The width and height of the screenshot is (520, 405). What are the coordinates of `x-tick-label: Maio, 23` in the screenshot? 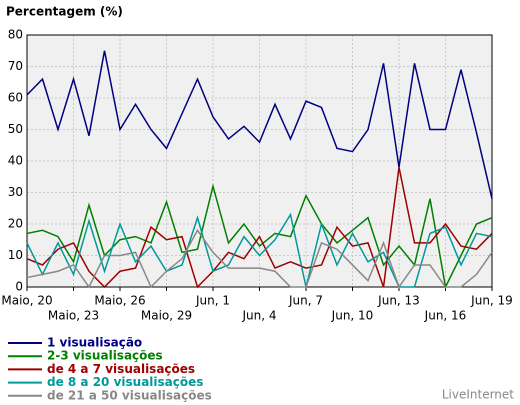 It's located at (73, 316).